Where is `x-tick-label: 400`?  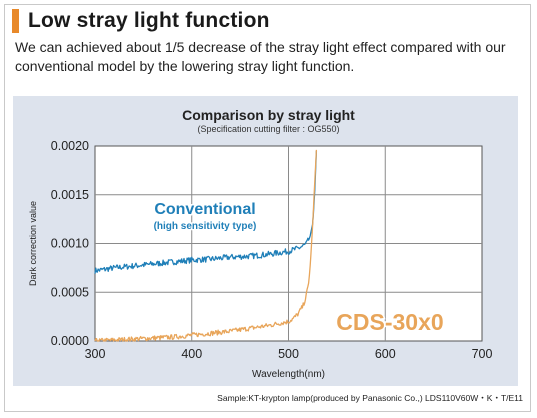 x-tick-label: 400 is located at coordinates (191, 354).